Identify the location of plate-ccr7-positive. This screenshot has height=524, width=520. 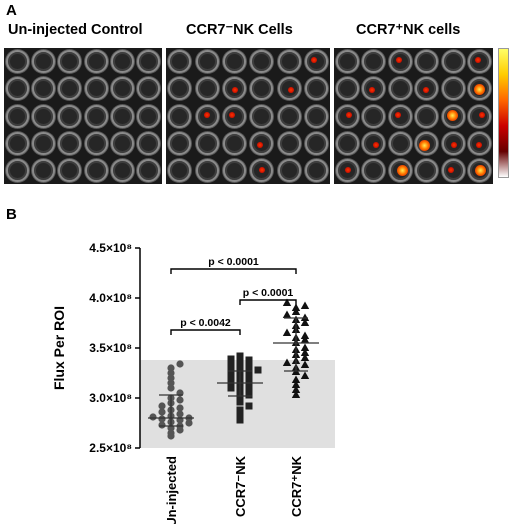
(413, 116).